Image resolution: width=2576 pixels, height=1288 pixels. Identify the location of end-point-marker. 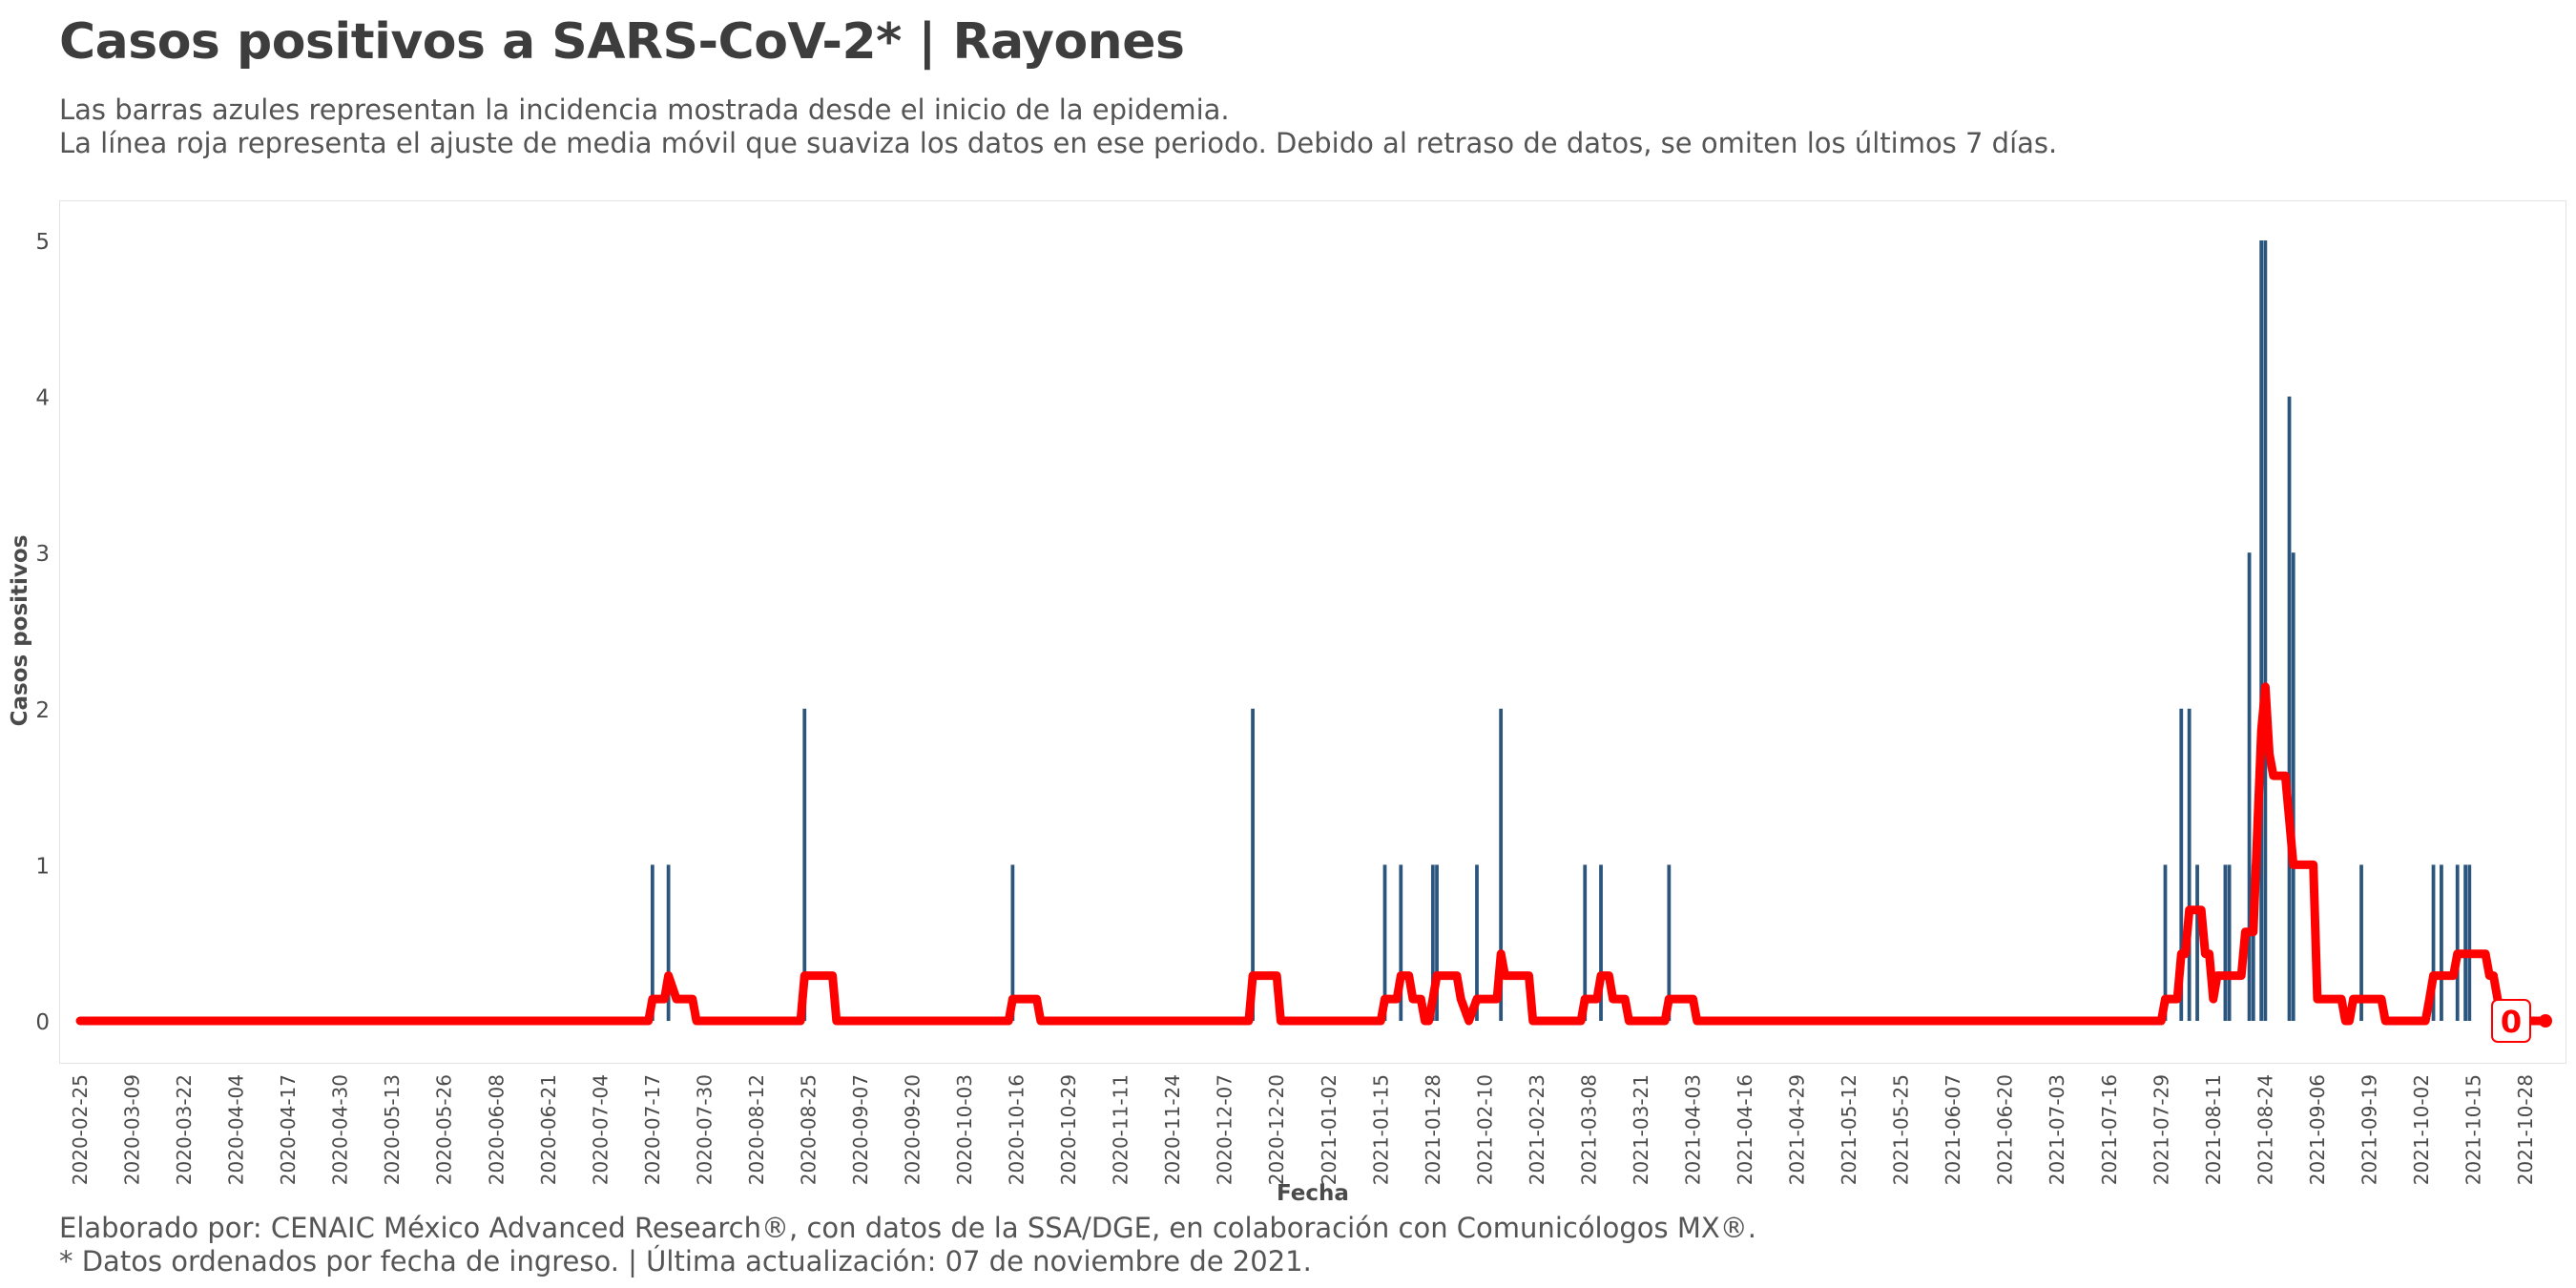
(2545, 1021).